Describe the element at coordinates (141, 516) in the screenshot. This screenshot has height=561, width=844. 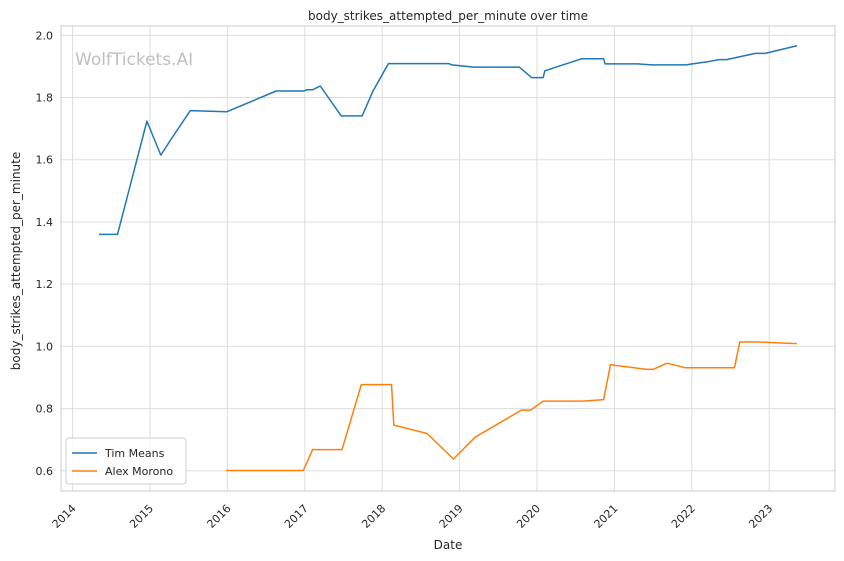
I see `x-tick-label: 2015` at that location.